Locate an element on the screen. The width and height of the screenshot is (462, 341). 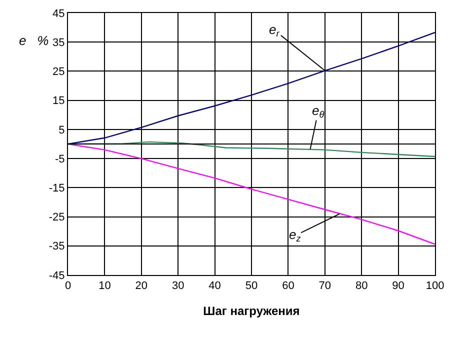
x-tick-label: 40 is located at coordinates (214, 286).